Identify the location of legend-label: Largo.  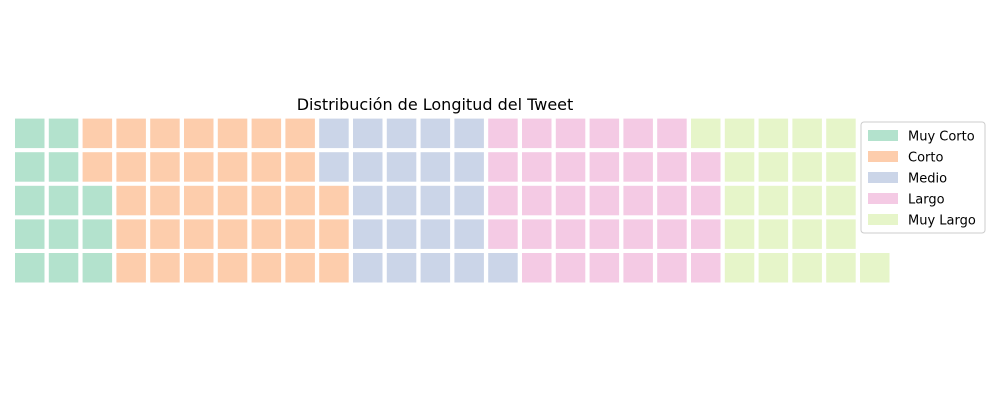
(926, 200).